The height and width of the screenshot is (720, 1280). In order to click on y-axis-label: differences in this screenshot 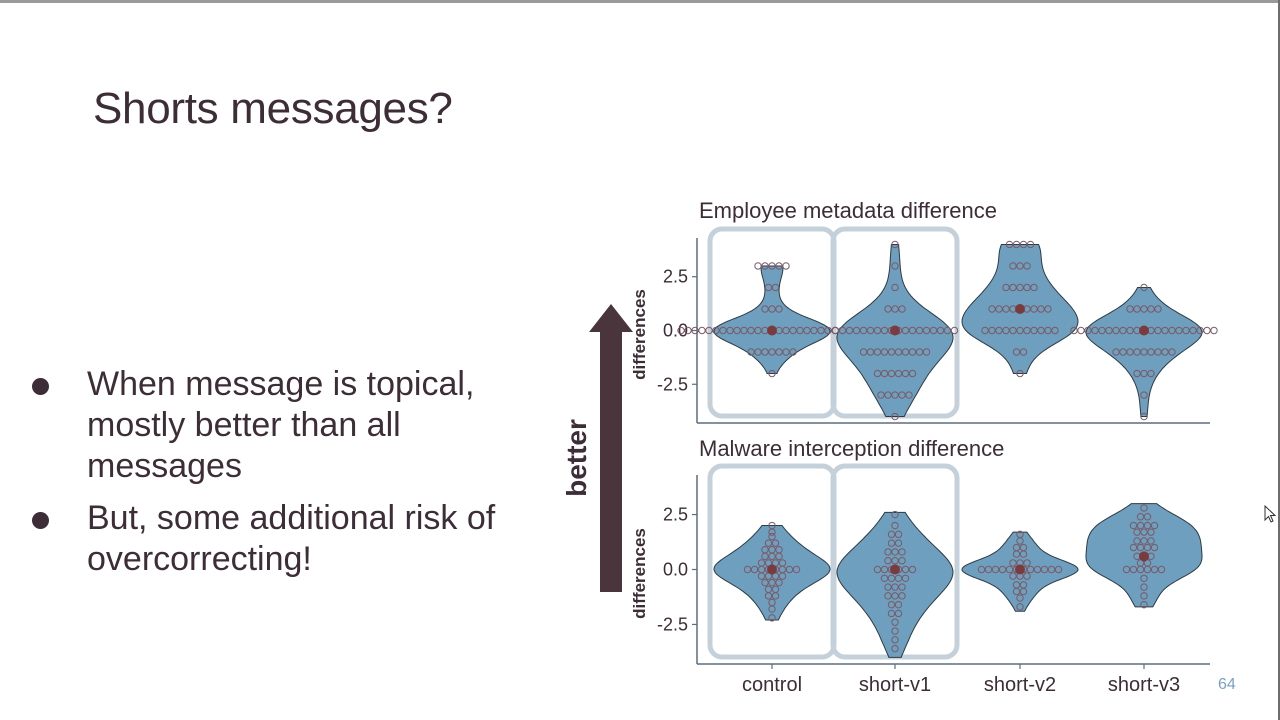, I will do `click(639, 334)`.